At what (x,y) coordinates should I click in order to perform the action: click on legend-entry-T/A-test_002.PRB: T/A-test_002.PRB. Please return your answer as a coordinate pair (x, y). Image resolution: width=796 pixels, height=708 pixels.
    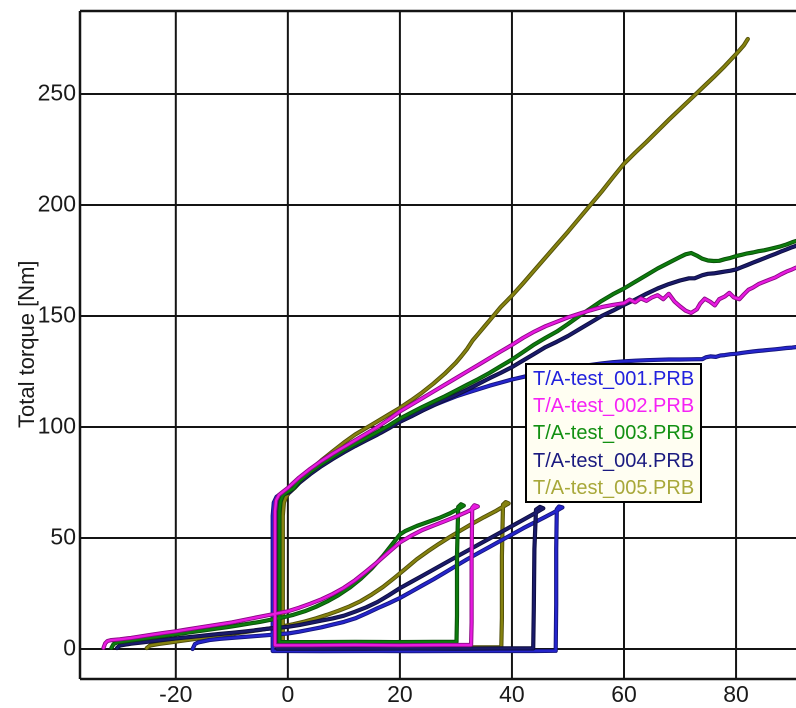
    Looking at the image, I should click on (616, 406).